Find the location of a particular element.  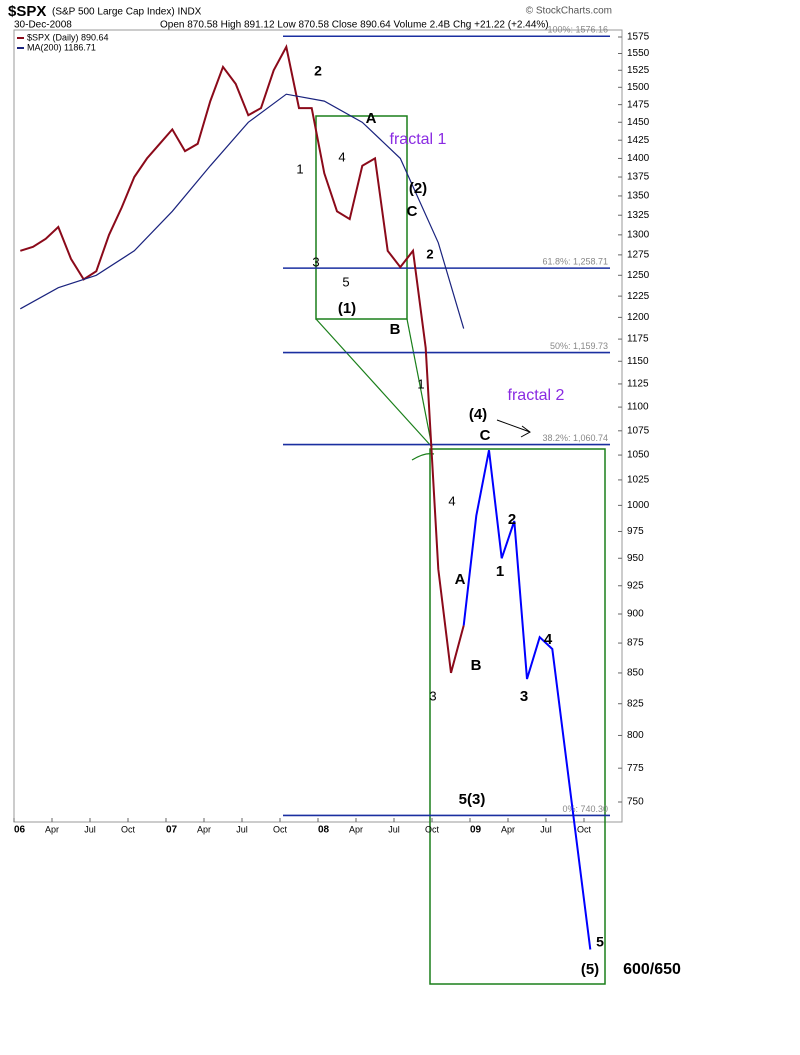

fib-label: 61.8%: 1,258.71 is located at coordinates (575, 262).